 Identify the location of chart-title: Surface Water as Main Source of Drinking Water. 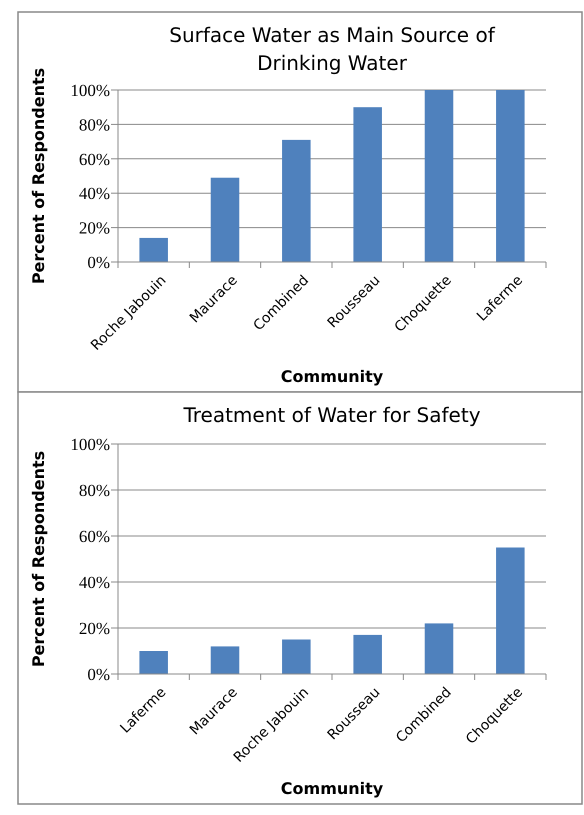
(332, 49).